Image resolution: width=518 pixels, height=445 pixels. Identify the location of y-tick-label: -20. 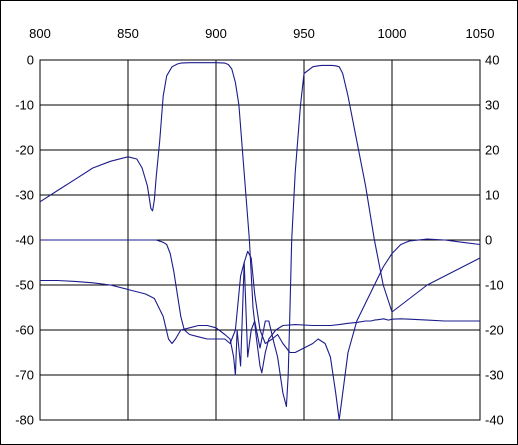
(24, 150).